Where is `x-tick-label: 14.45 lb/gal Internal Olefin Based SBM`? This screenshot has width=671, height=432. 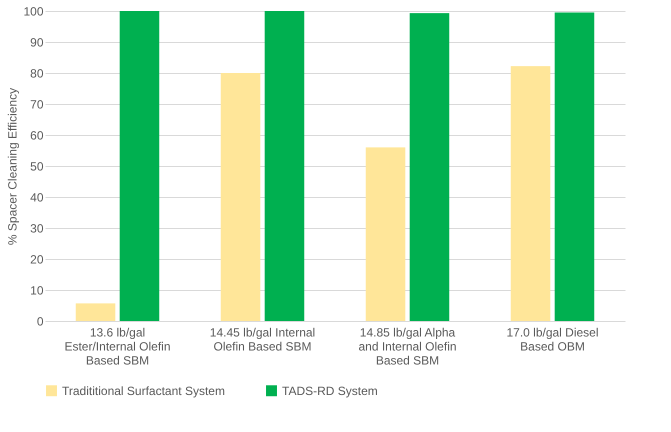 x-tick-label: 14.45 lb/gal Internal Olefin Based SBM is located at coordinates (263, 340).